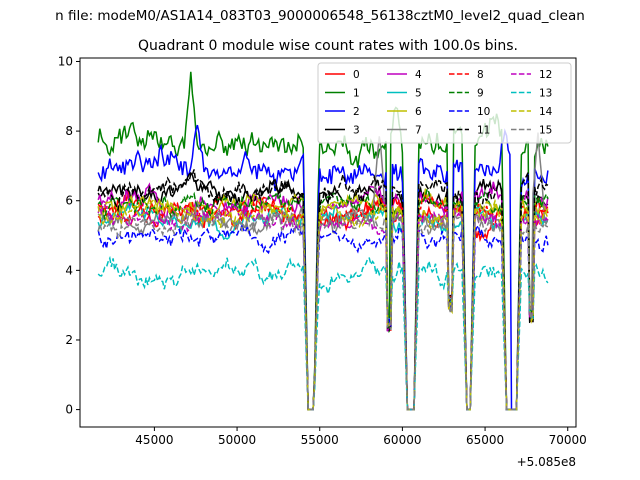  What do you see at coordinates (545, 94) in the screenshot?
I see `legend-label: 13` at bounding box center [545, 94].